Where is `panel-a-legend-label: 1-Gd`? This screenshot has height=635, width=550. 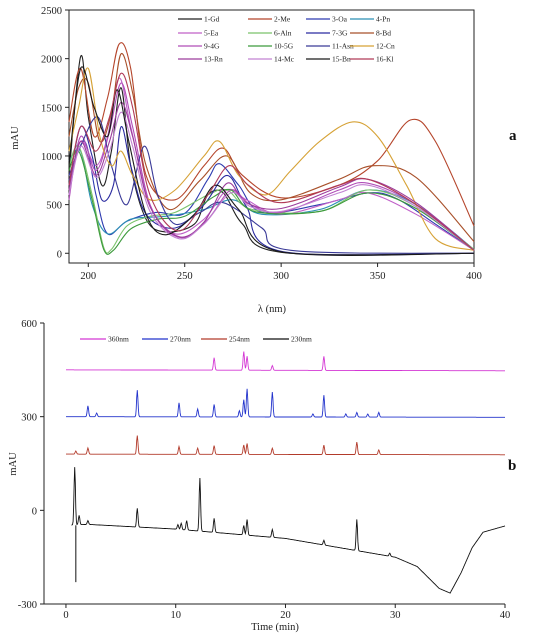
panel-a-legend-label: 1-Gd is located at coordinates (212, 19).